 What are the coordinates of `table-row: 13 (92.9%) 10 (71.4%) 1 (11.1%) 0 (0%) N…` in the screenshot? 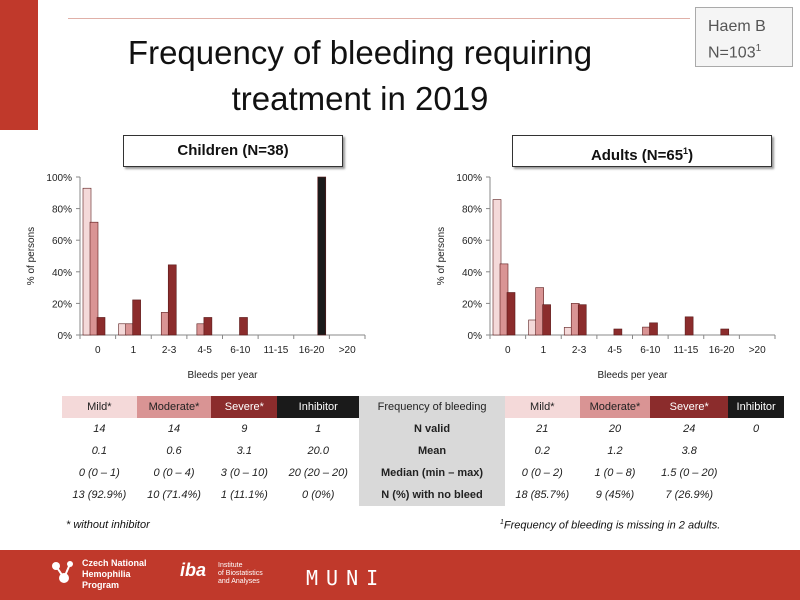 It's located at (423, 495).